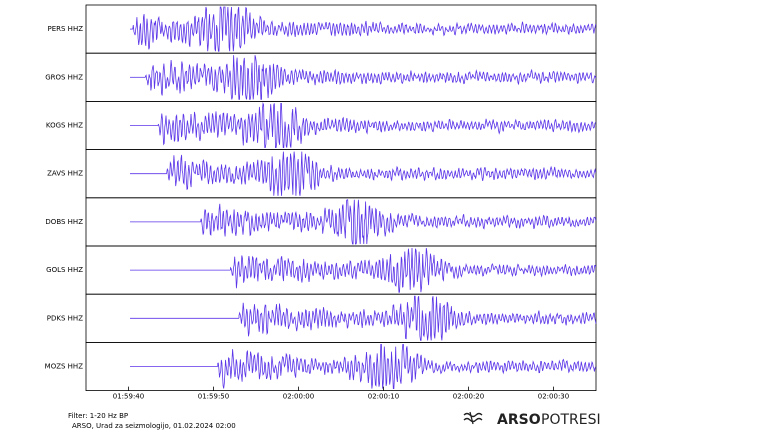 Image resolution: width=768 pixels, height=432 pixels. Describe the element at coordinates (66, 29) in the screenshot. I see `station-label: PERS HHZ` at that location.